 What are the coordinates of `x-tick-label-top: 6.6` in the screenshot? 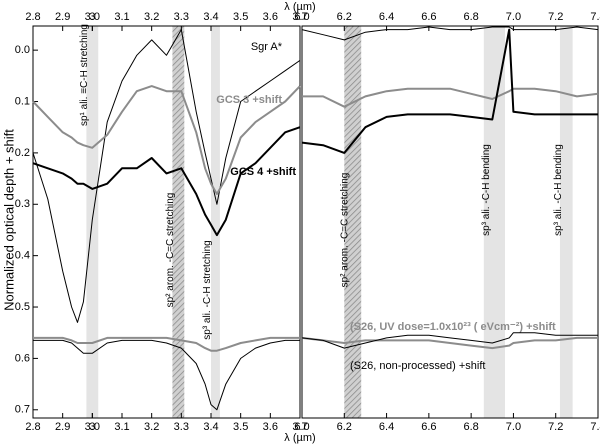 It's located at (428, 17).